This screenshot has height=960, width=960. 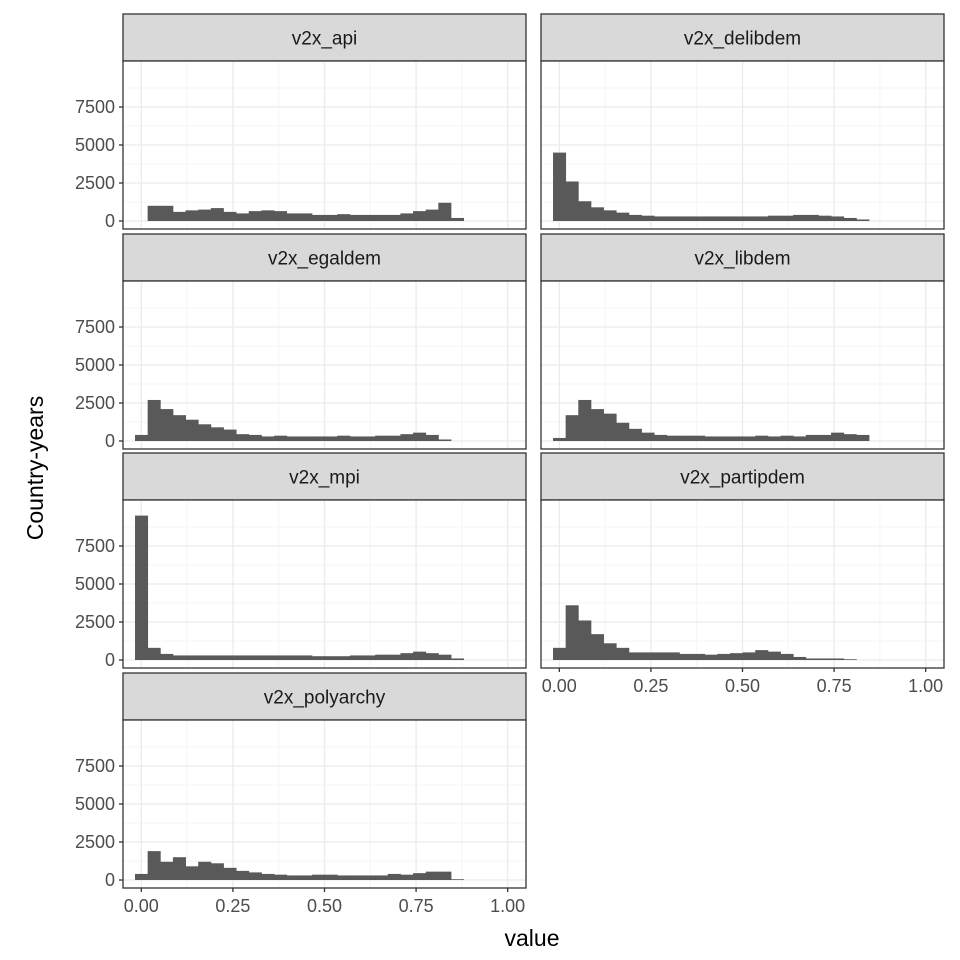 I want to click on panel-border, so click(x=742, y=365).